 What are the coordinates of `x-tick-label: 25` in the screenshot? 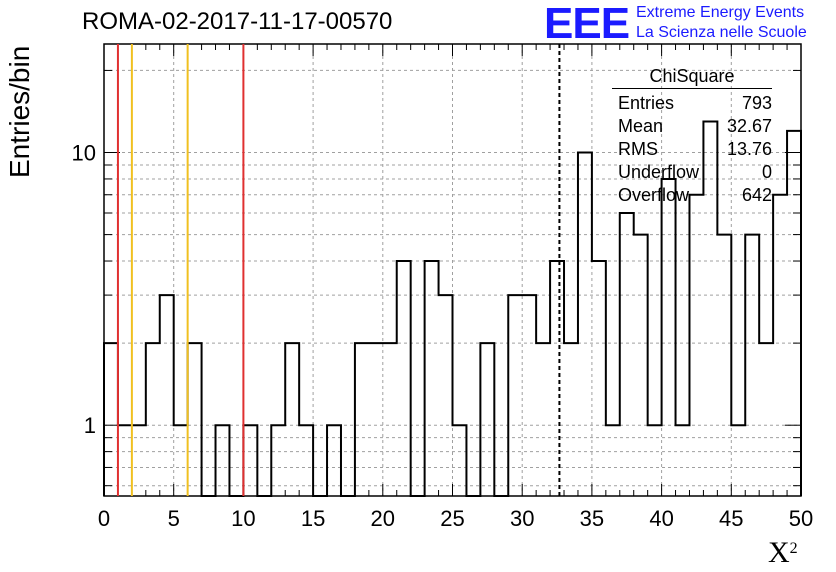 It's located at (452, 518).